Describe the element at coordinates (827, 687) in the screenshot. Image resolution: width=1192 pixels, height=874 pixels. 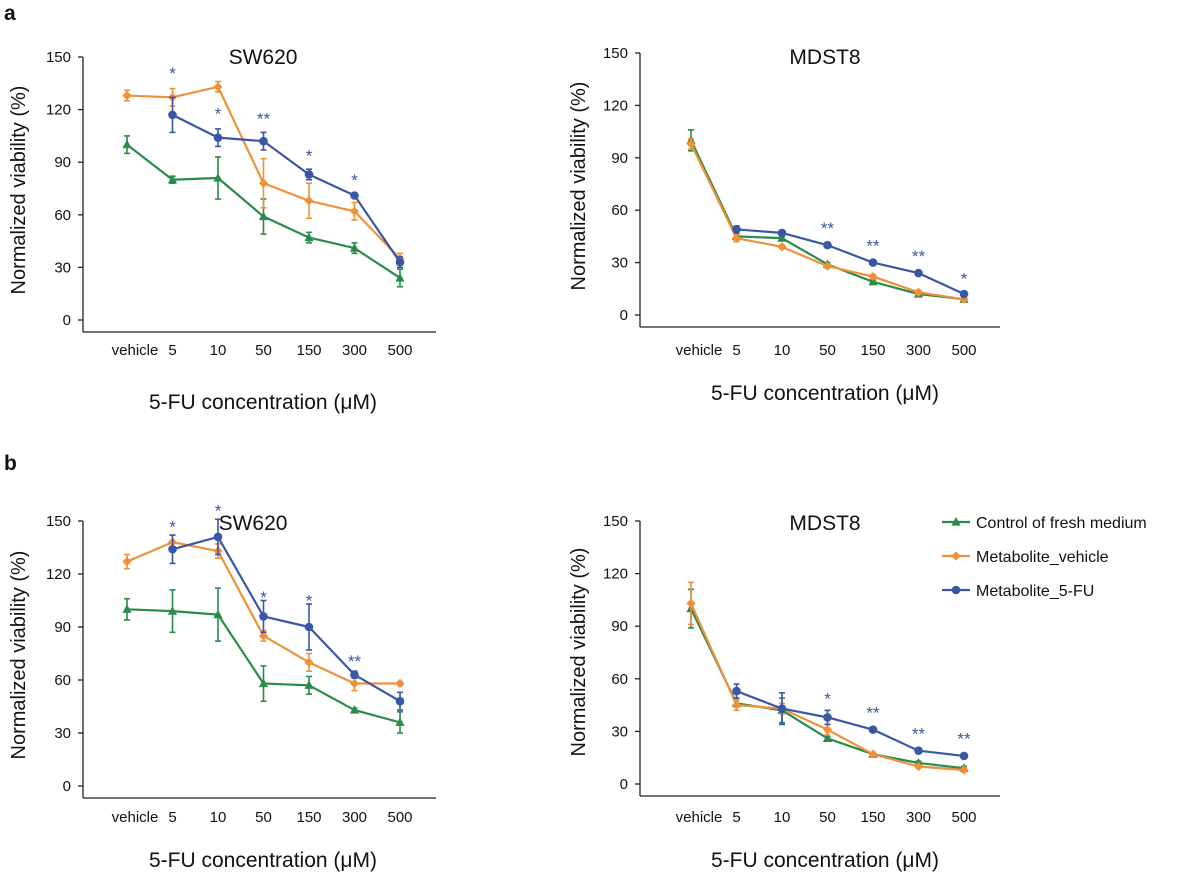
I see `series-line-metabolite-vehicle` at that location.